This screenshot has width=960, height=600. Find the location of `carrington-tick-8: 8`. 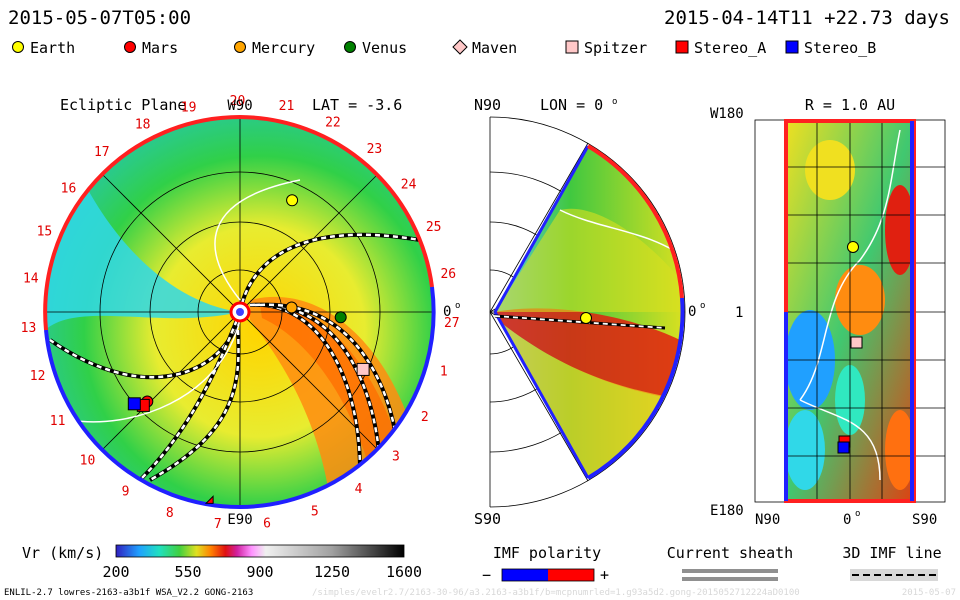

carrington-tick-8: 8 is located at coordinates (170, 513).